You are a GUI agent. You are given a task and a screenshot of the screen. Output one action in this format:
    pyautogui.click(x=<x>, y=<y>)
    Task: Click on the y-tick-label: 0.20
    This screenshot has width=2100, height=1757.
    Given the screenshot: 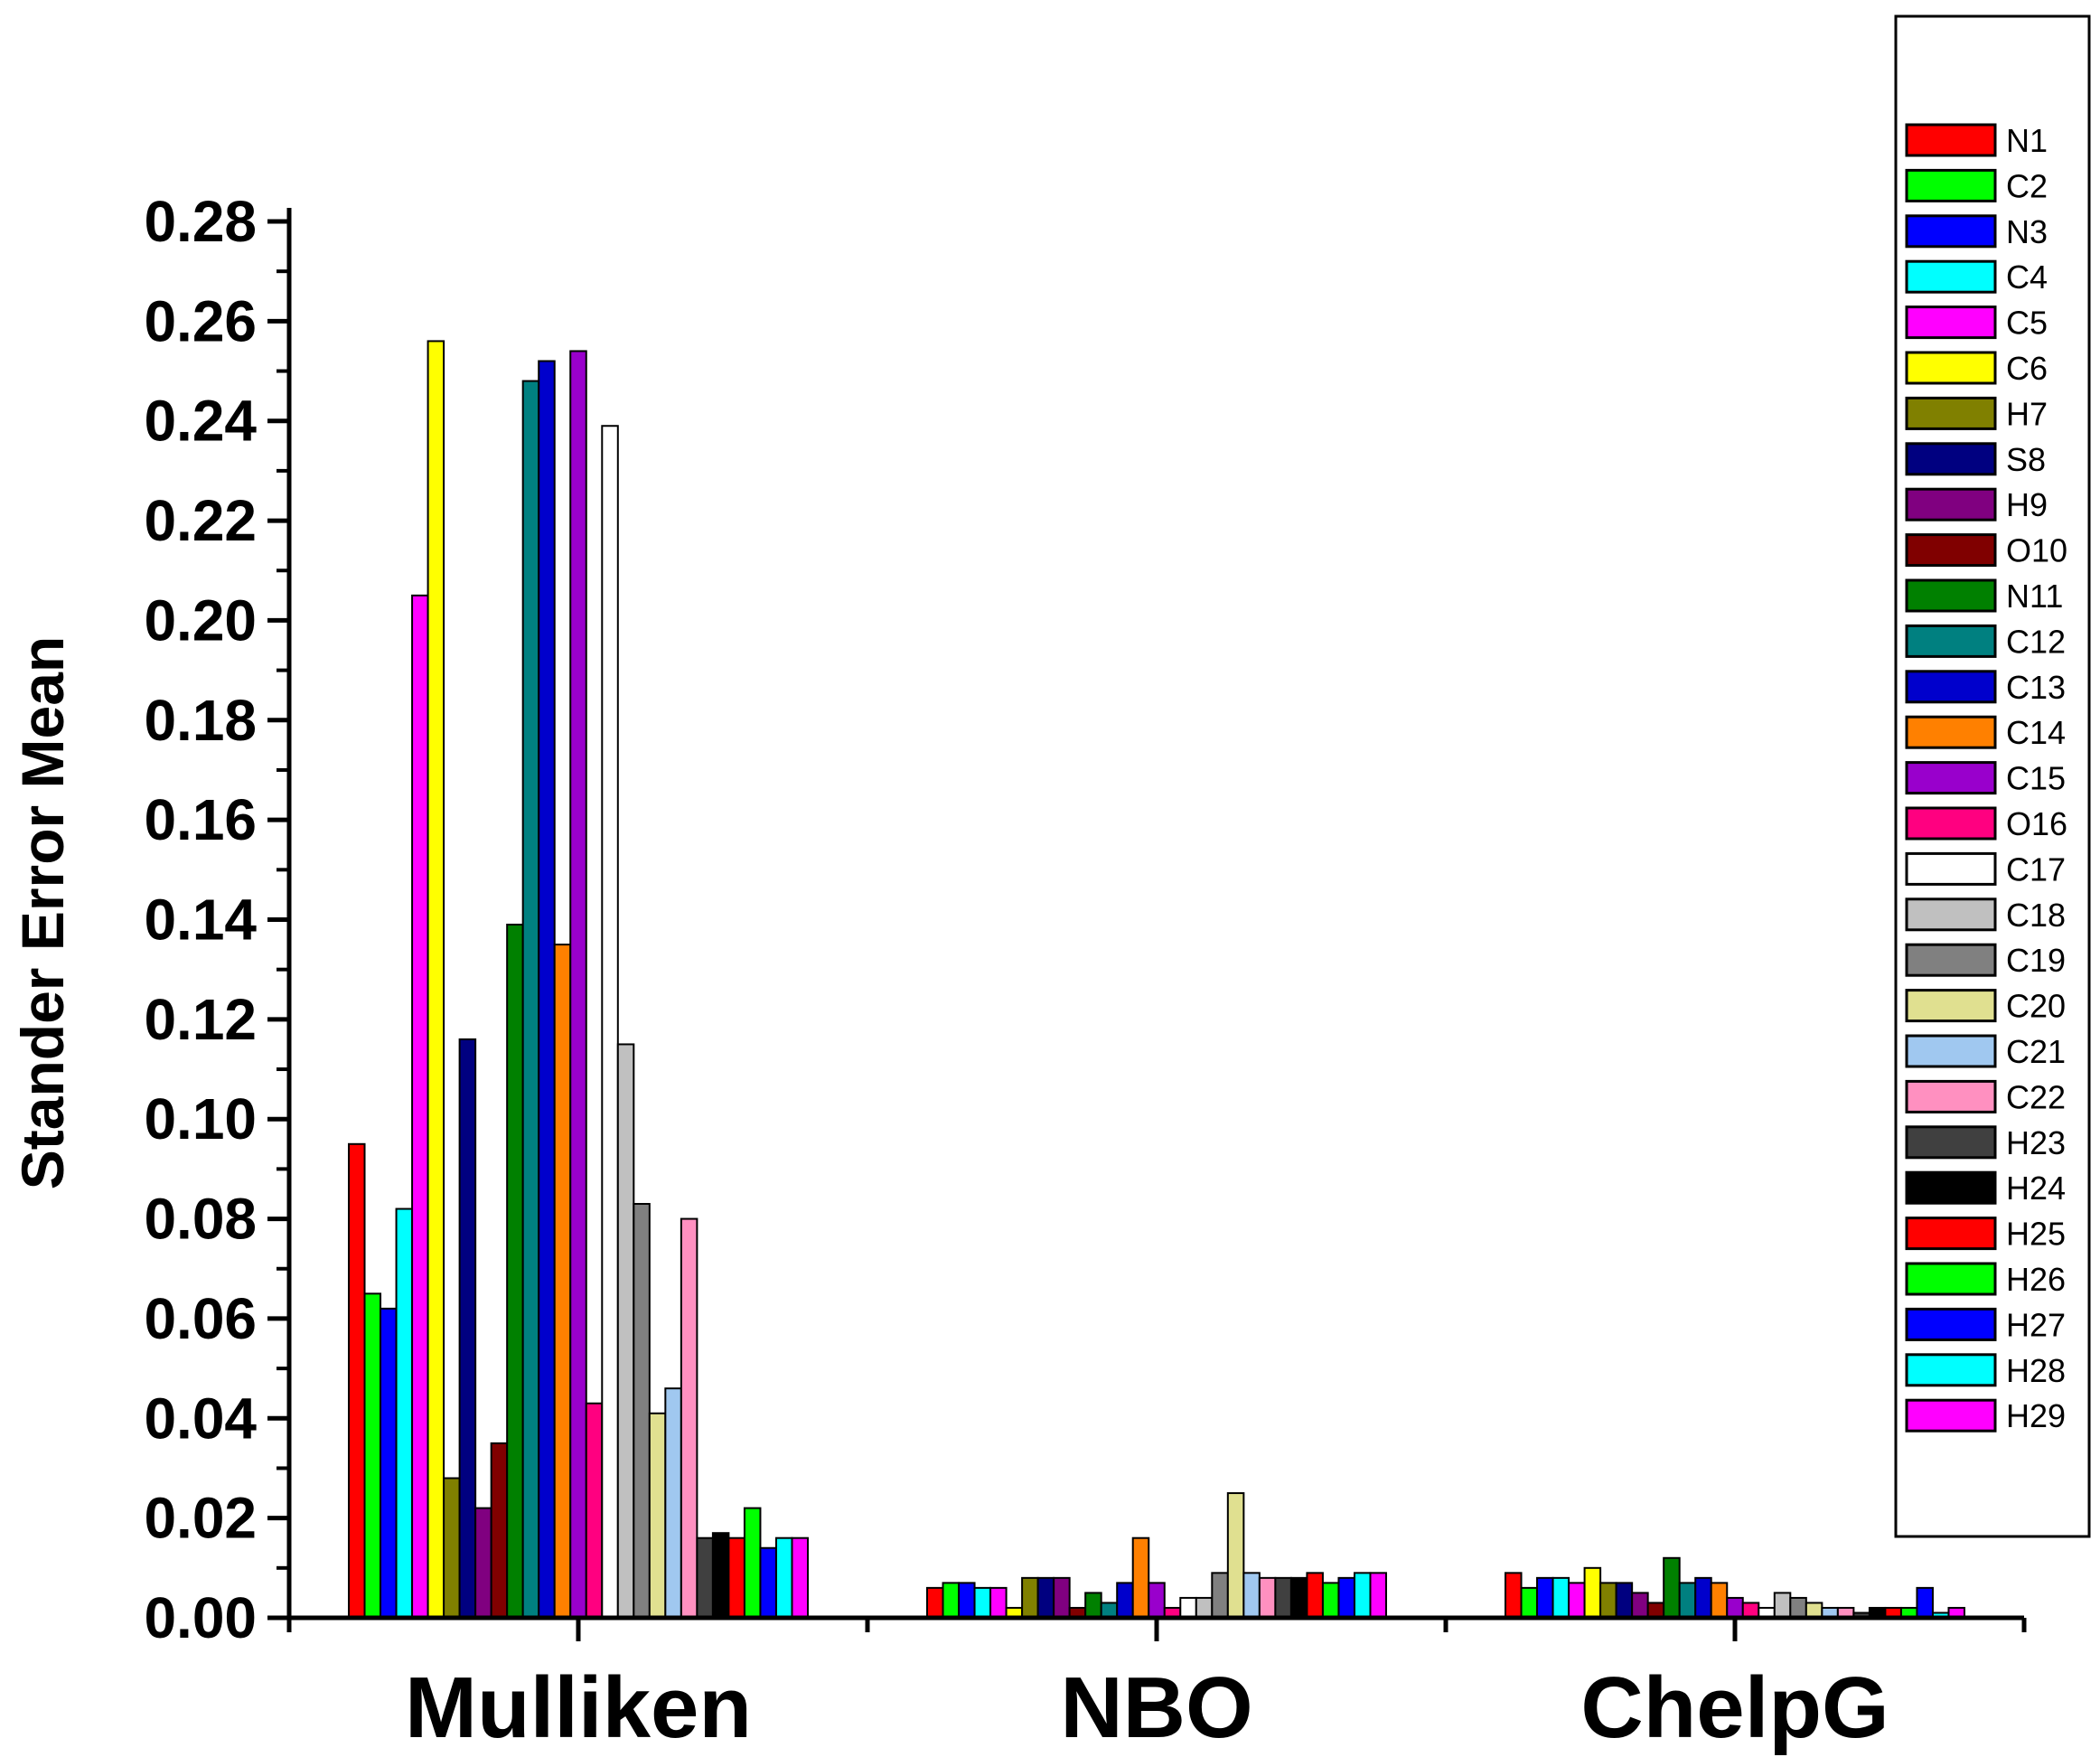 What is the action you would take?
    pyautogui.click(x=201, y=620)
    